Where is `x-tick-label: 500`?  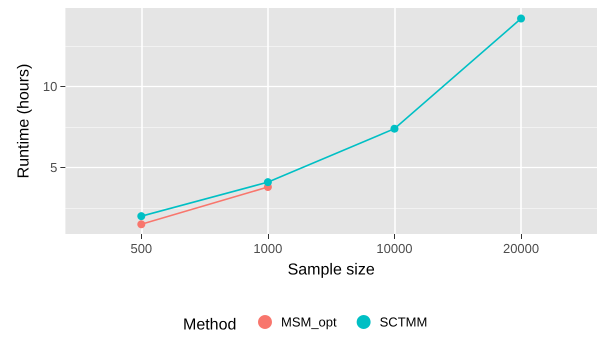 x-tick-label: 500 is located at coordinates (141, 248).